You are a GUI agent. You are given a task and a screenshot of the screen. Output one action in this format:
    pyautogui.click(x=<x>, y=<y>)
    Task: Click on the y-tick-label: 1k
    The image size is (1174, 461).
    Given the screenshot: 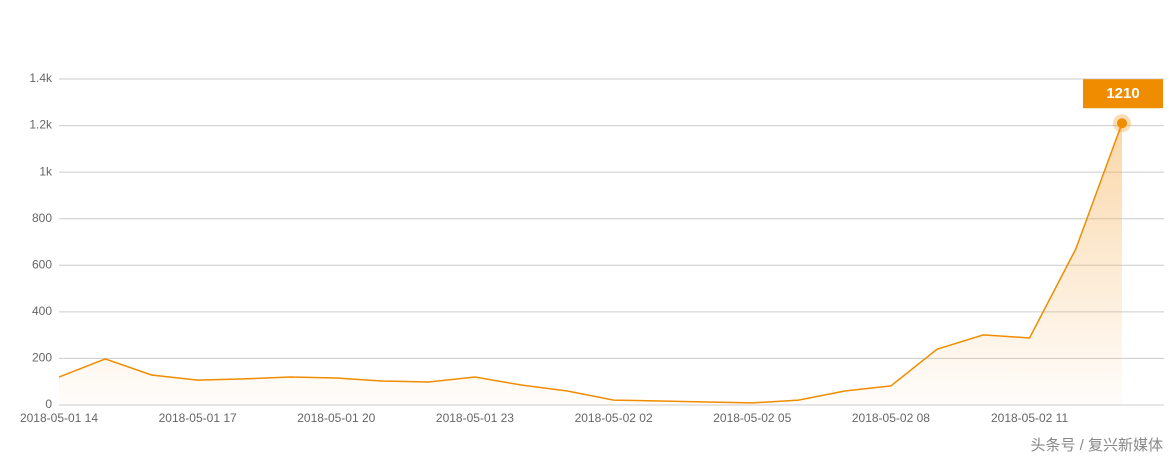 What is the action you would take?
    pyautogui.click(x=46, y=171)
    